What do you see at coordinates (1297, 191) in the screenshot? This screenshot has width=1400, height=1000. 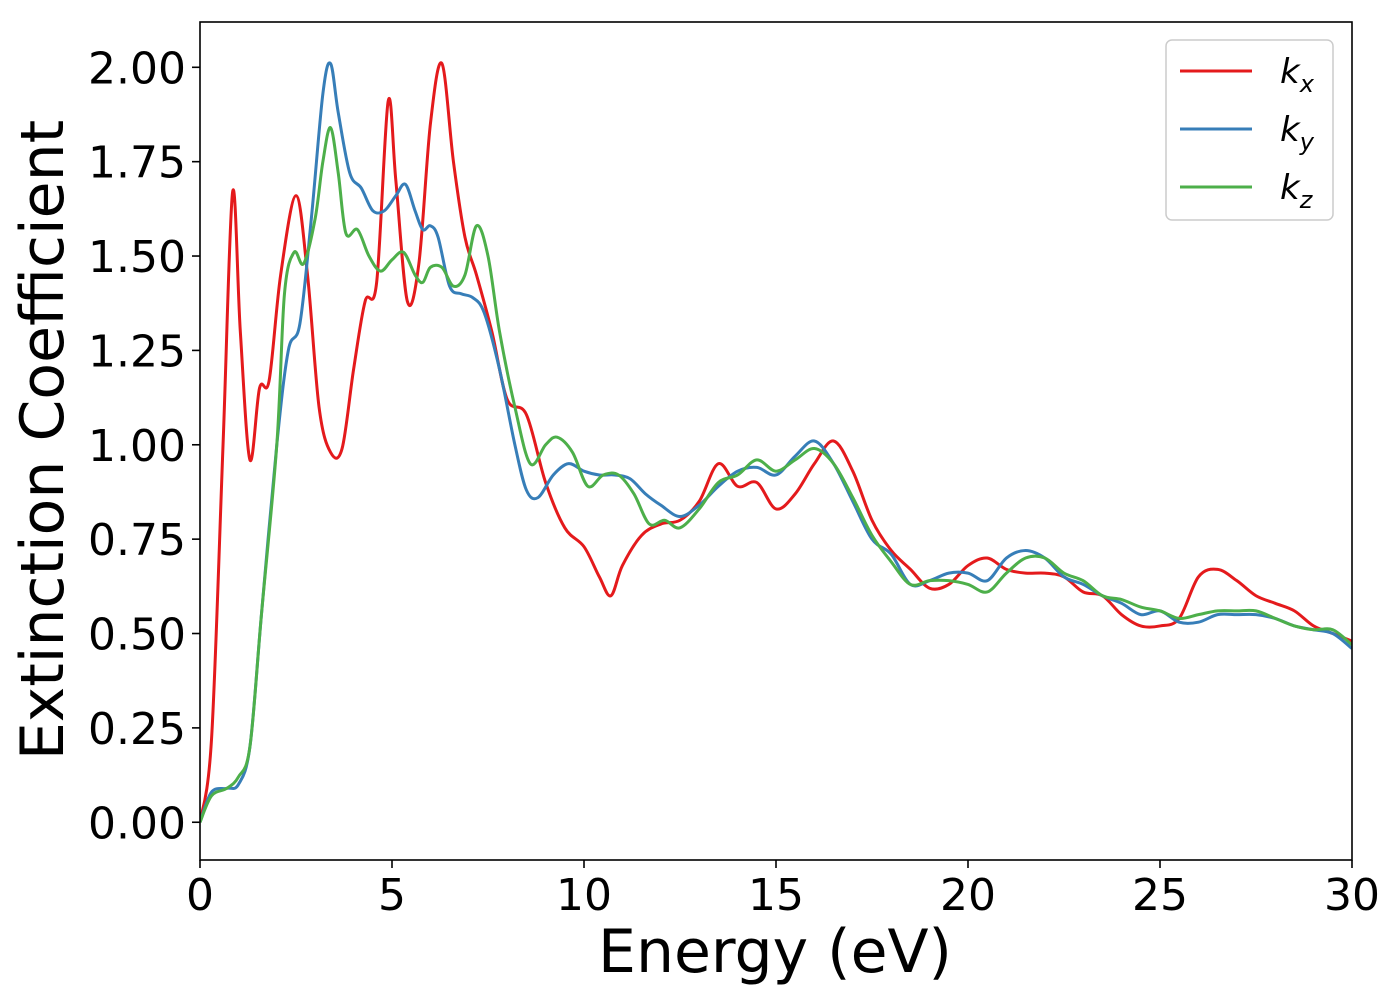 I see `legend-label-z: kz` at bounding box center [1297, 191].